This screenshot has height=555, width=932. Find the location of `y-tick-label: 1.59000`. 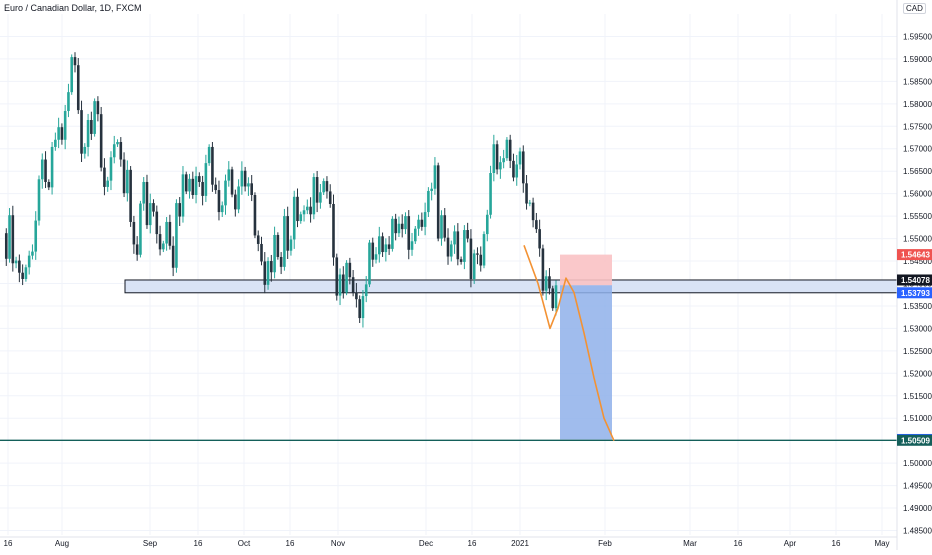

y-tick-label: 1.59000 is located at coordinates (917, 59).